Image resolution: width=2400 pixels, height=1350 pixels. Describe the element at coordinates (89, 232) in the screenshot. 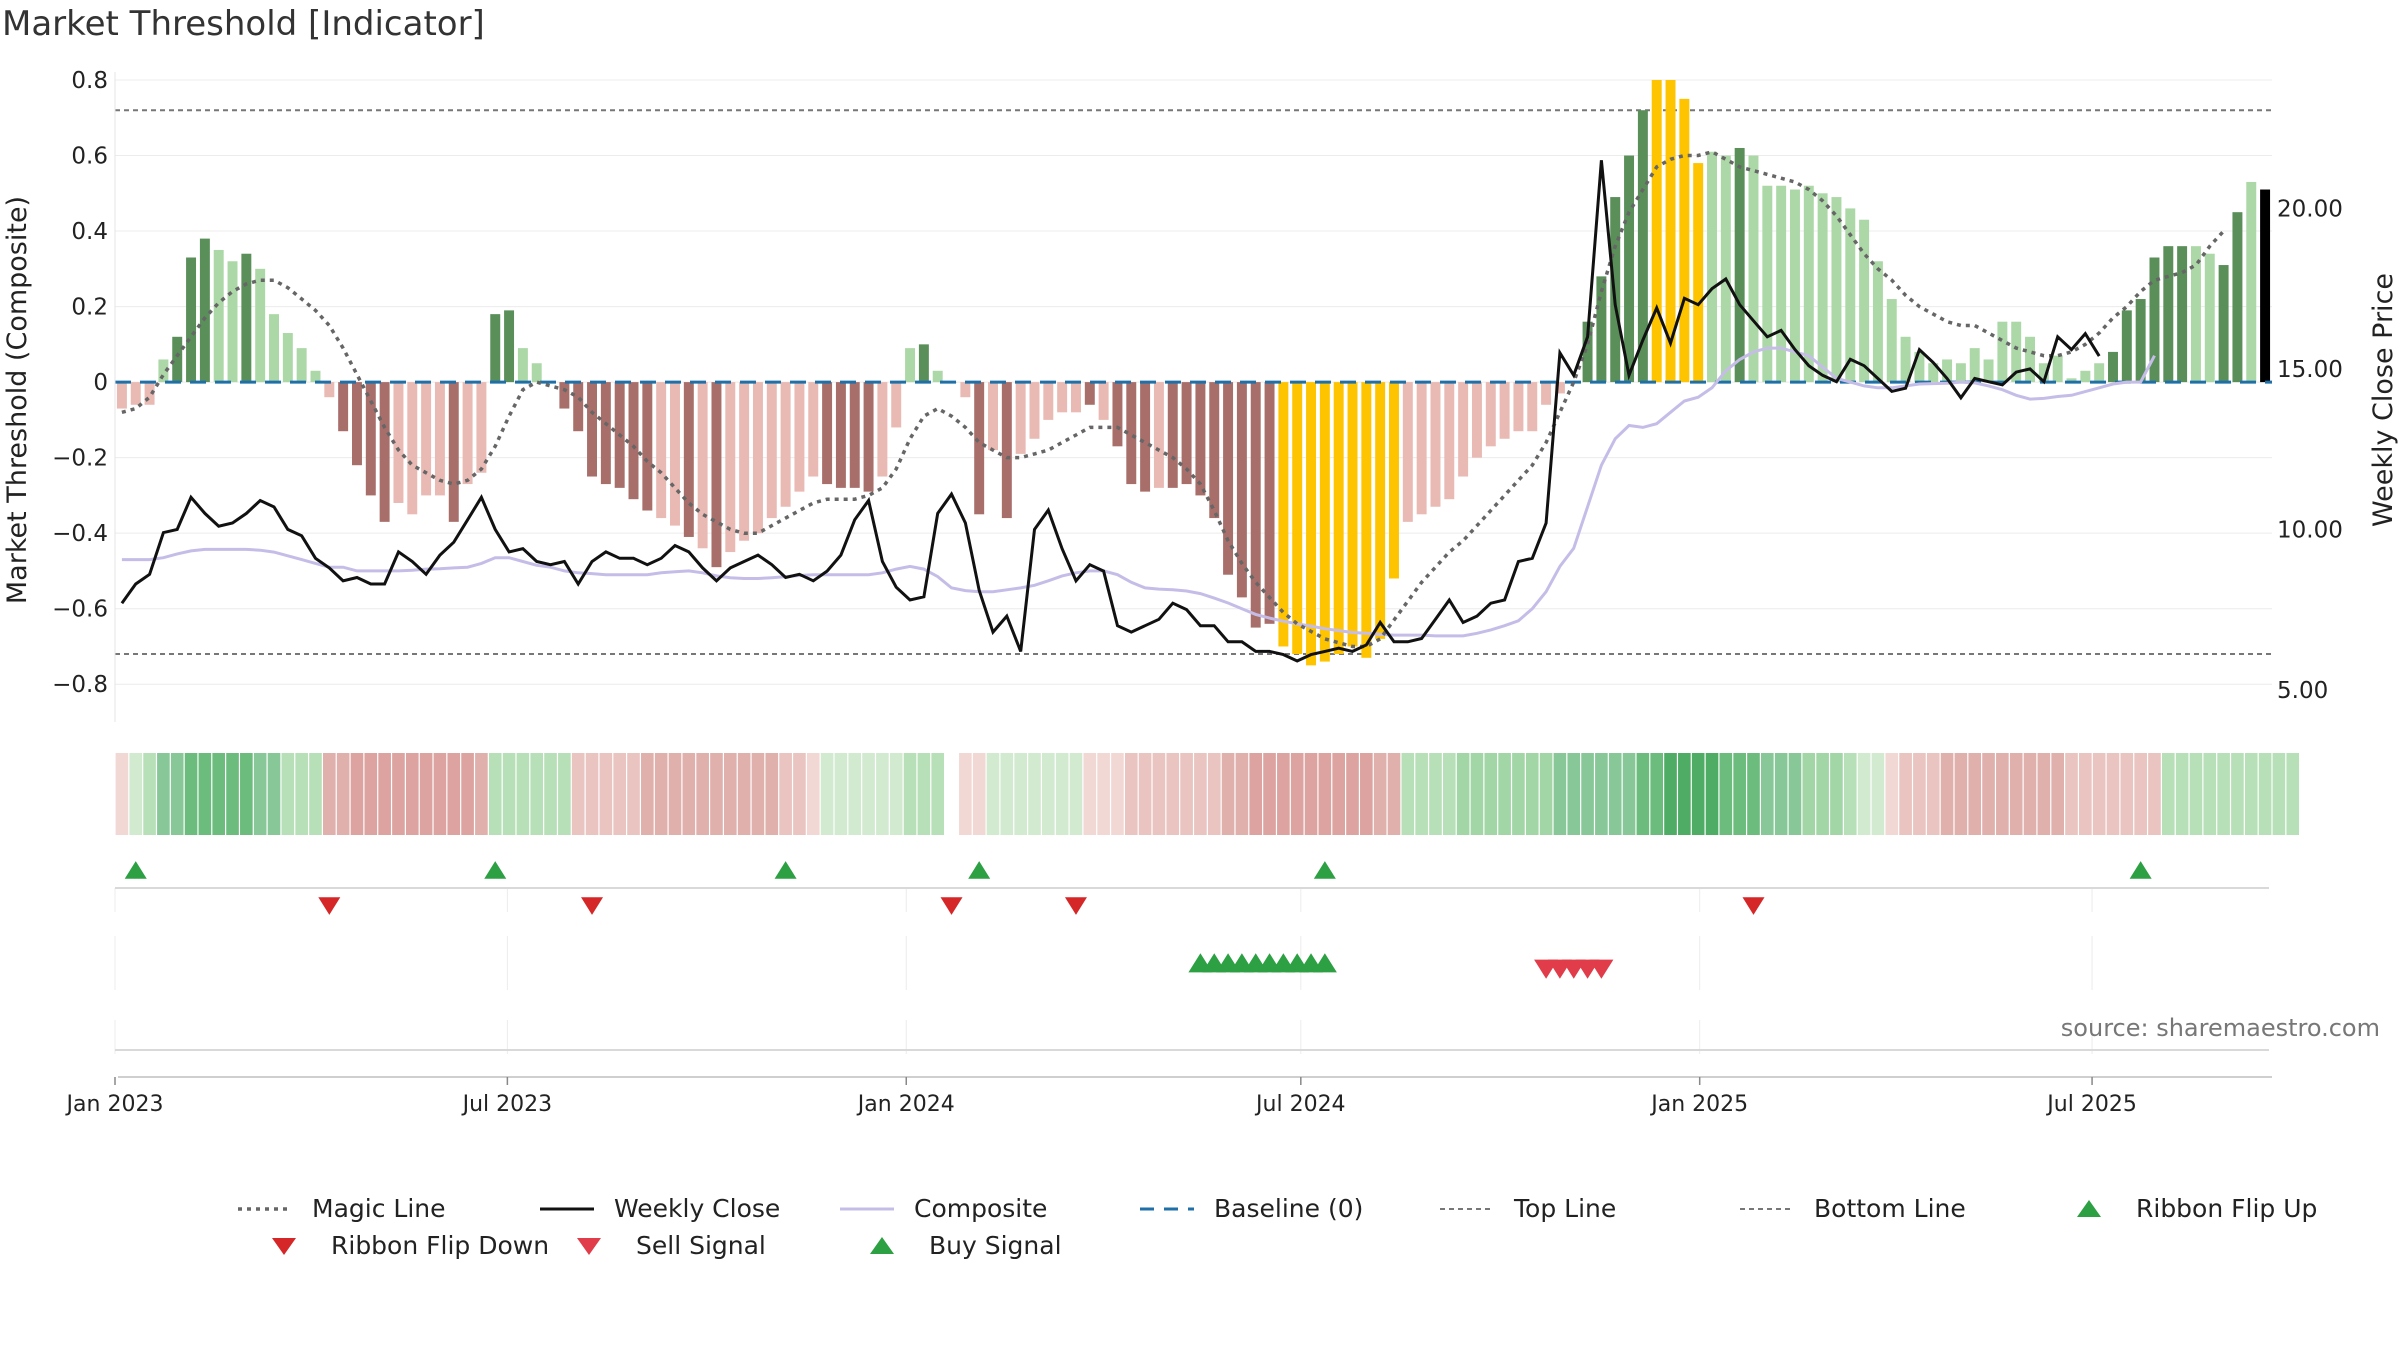

I see `y-tick-label: 0.4` at that location.